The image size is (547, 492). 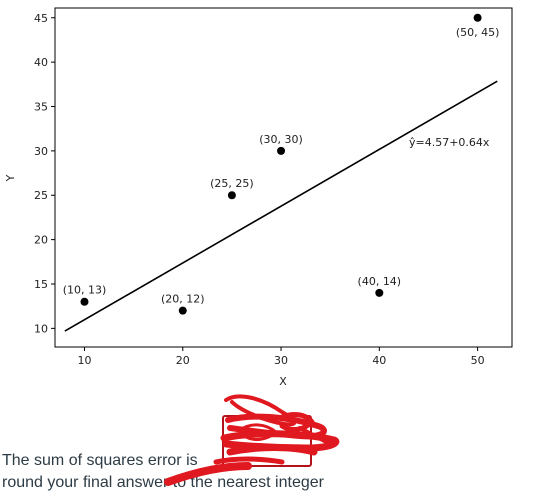 I want to click on y-tick-label: 30, so click(x=41, y=151).